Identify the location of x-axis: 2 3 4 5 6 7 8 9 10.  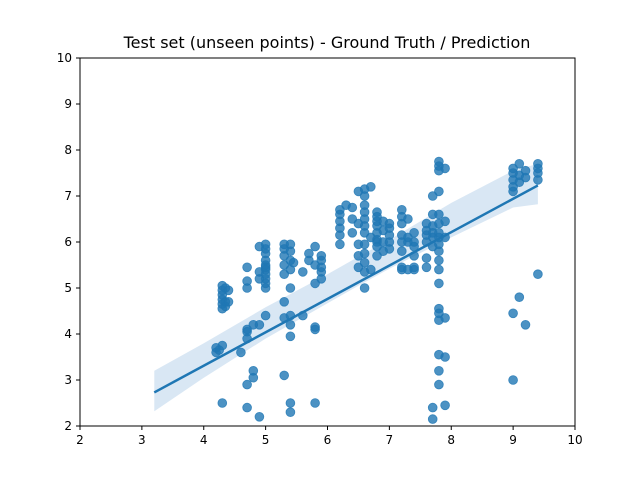
(329, 436).